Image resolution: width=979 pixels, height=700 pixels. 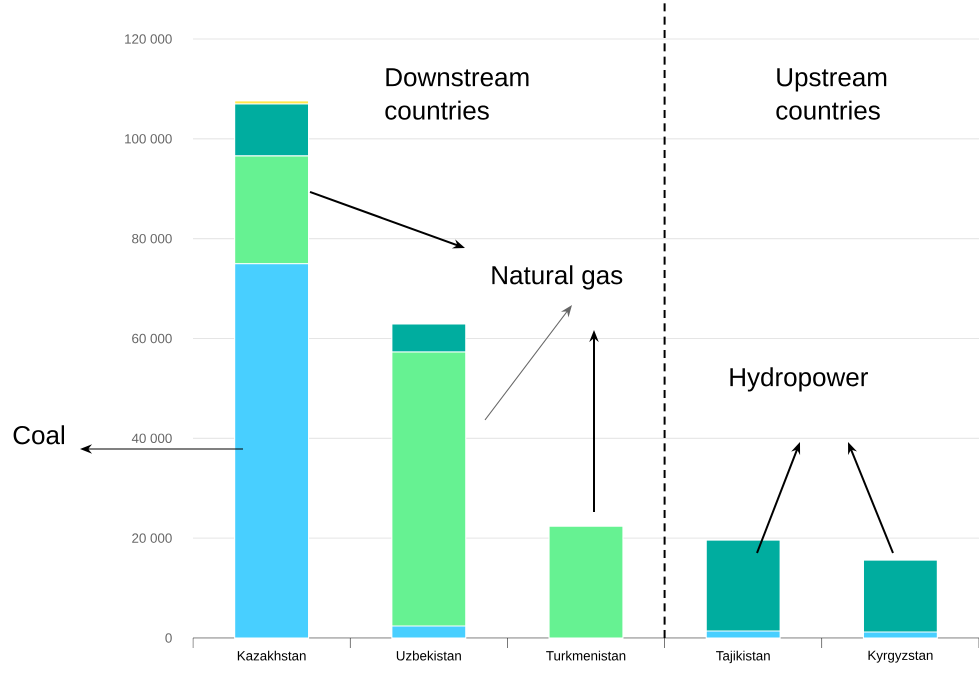 What do you see at coordinates (900, 656) in the screenshot?
I see `x-tick-label: Kyrgyzstan` at bounding box center [900, 656].